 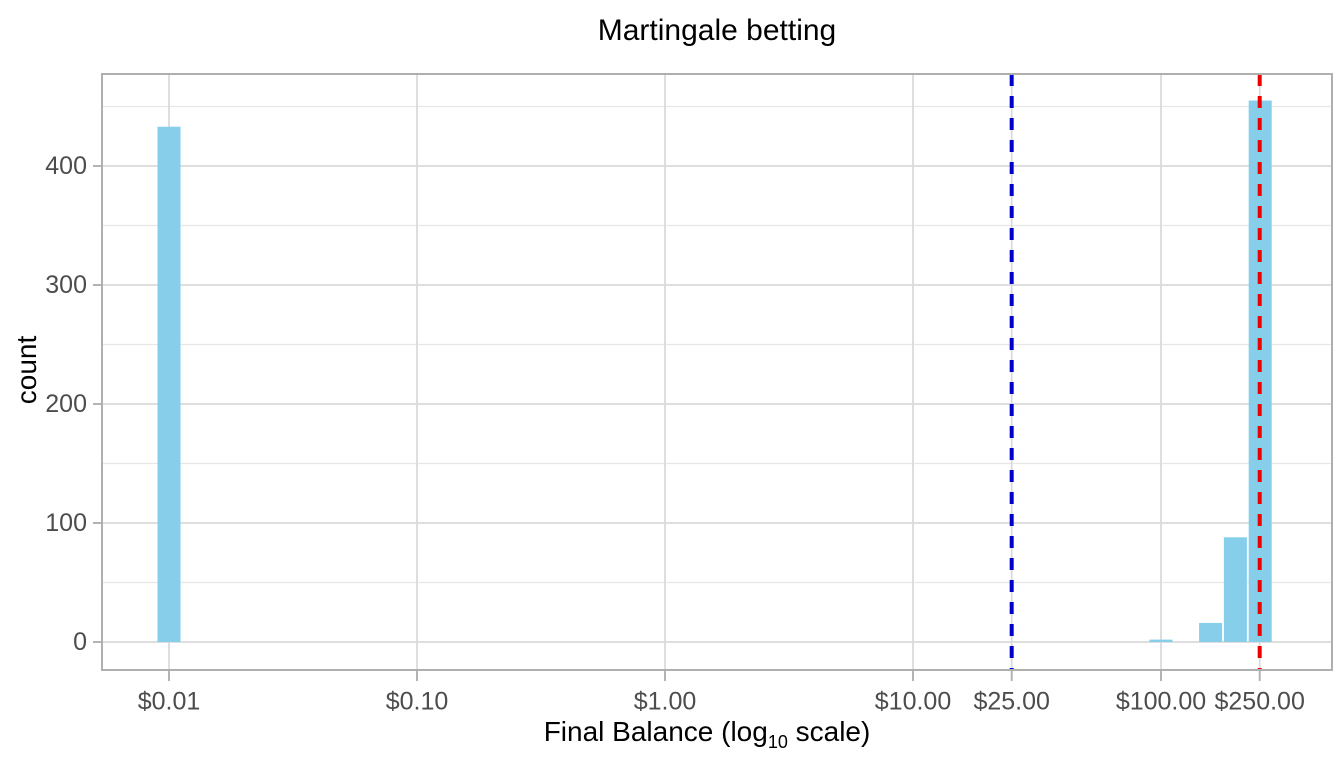 What do you see at coordinates (66, 523) in the screenshot?
I see `y-tick-label: 100` at bounding box center [66, 523].